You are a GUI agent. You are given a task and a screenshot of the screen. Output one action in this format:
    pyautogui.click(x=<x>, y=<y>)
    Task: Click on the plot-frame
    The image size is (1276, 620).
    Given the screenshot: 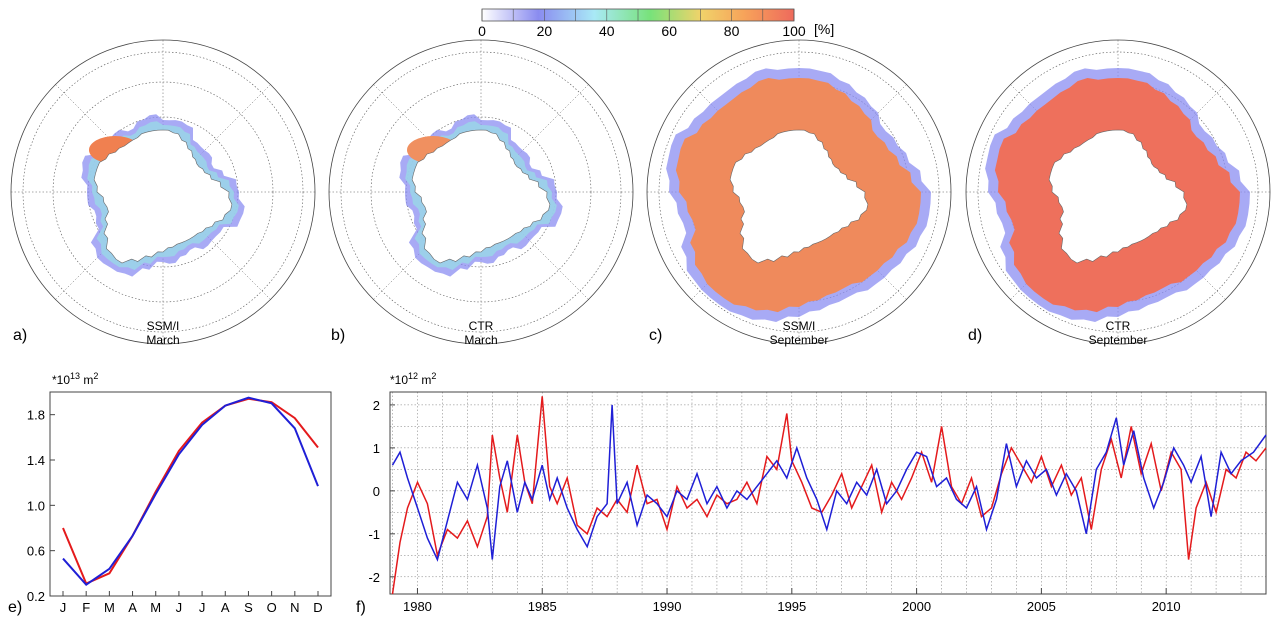 What is the action you would take?
    pyautogui.click(x=190, y=494)
    